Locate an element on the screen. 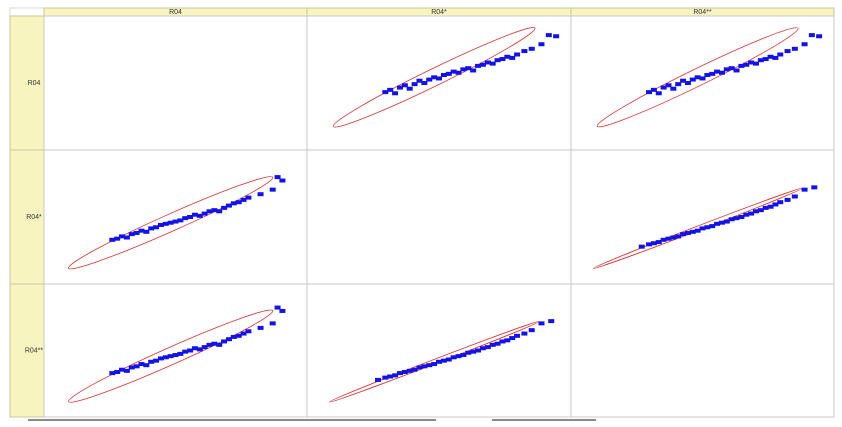 The image size is (842, 427). horizontal-scrollbar-right is located at coordinates (544, 420).